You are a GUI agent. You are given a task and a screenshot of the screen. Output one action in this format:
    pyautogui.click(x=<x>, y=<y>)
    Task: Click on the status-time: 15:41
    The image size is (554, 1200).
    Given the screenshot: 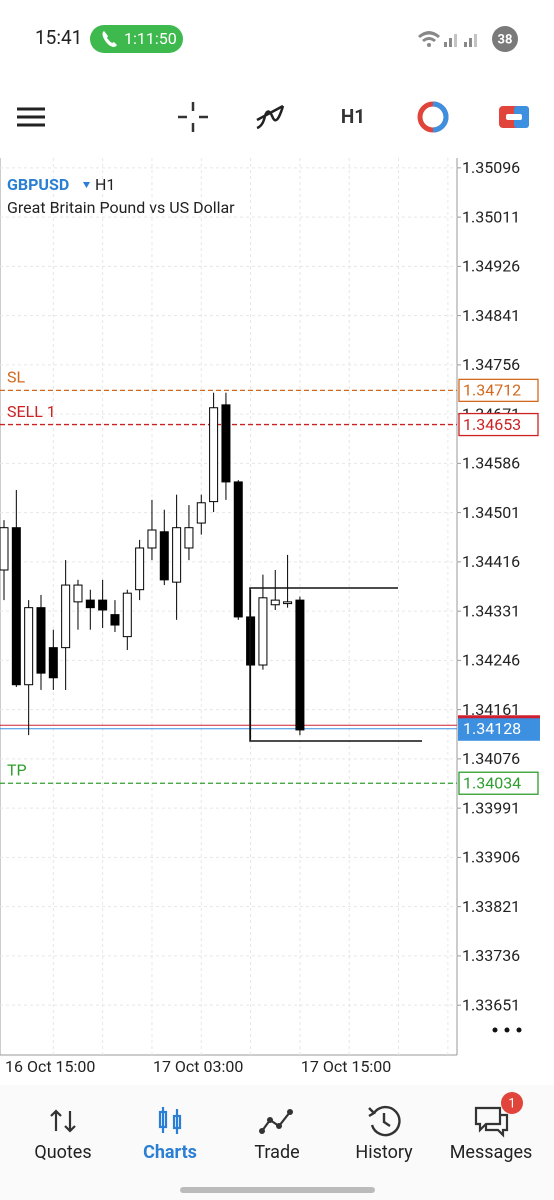 What is the action you would take?
    pyautogui.click(x=58, y=37)
    